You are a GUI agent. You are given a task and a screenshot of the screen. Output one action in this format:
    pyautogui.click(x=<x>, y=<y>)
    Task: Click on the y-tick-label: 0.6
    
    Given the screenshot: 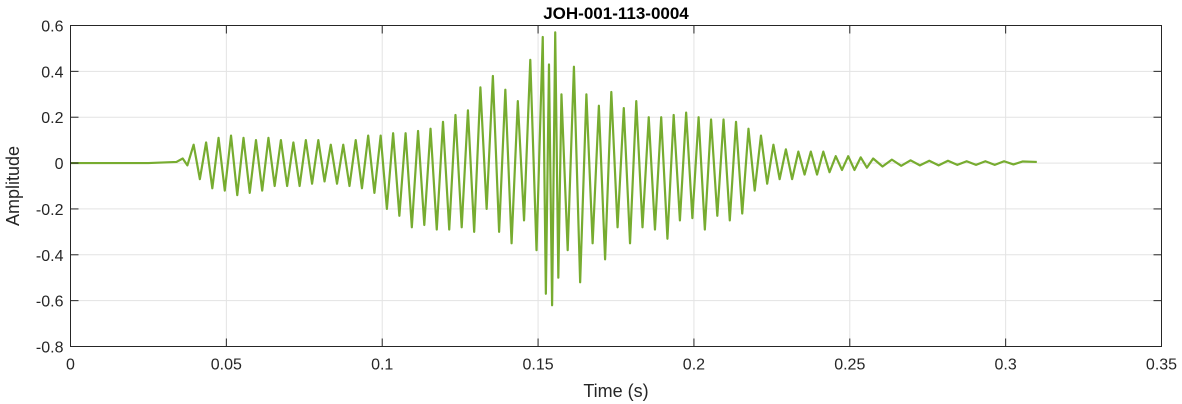 What is the action you would take?
    pyautogui.click(x=52, y=27)
    